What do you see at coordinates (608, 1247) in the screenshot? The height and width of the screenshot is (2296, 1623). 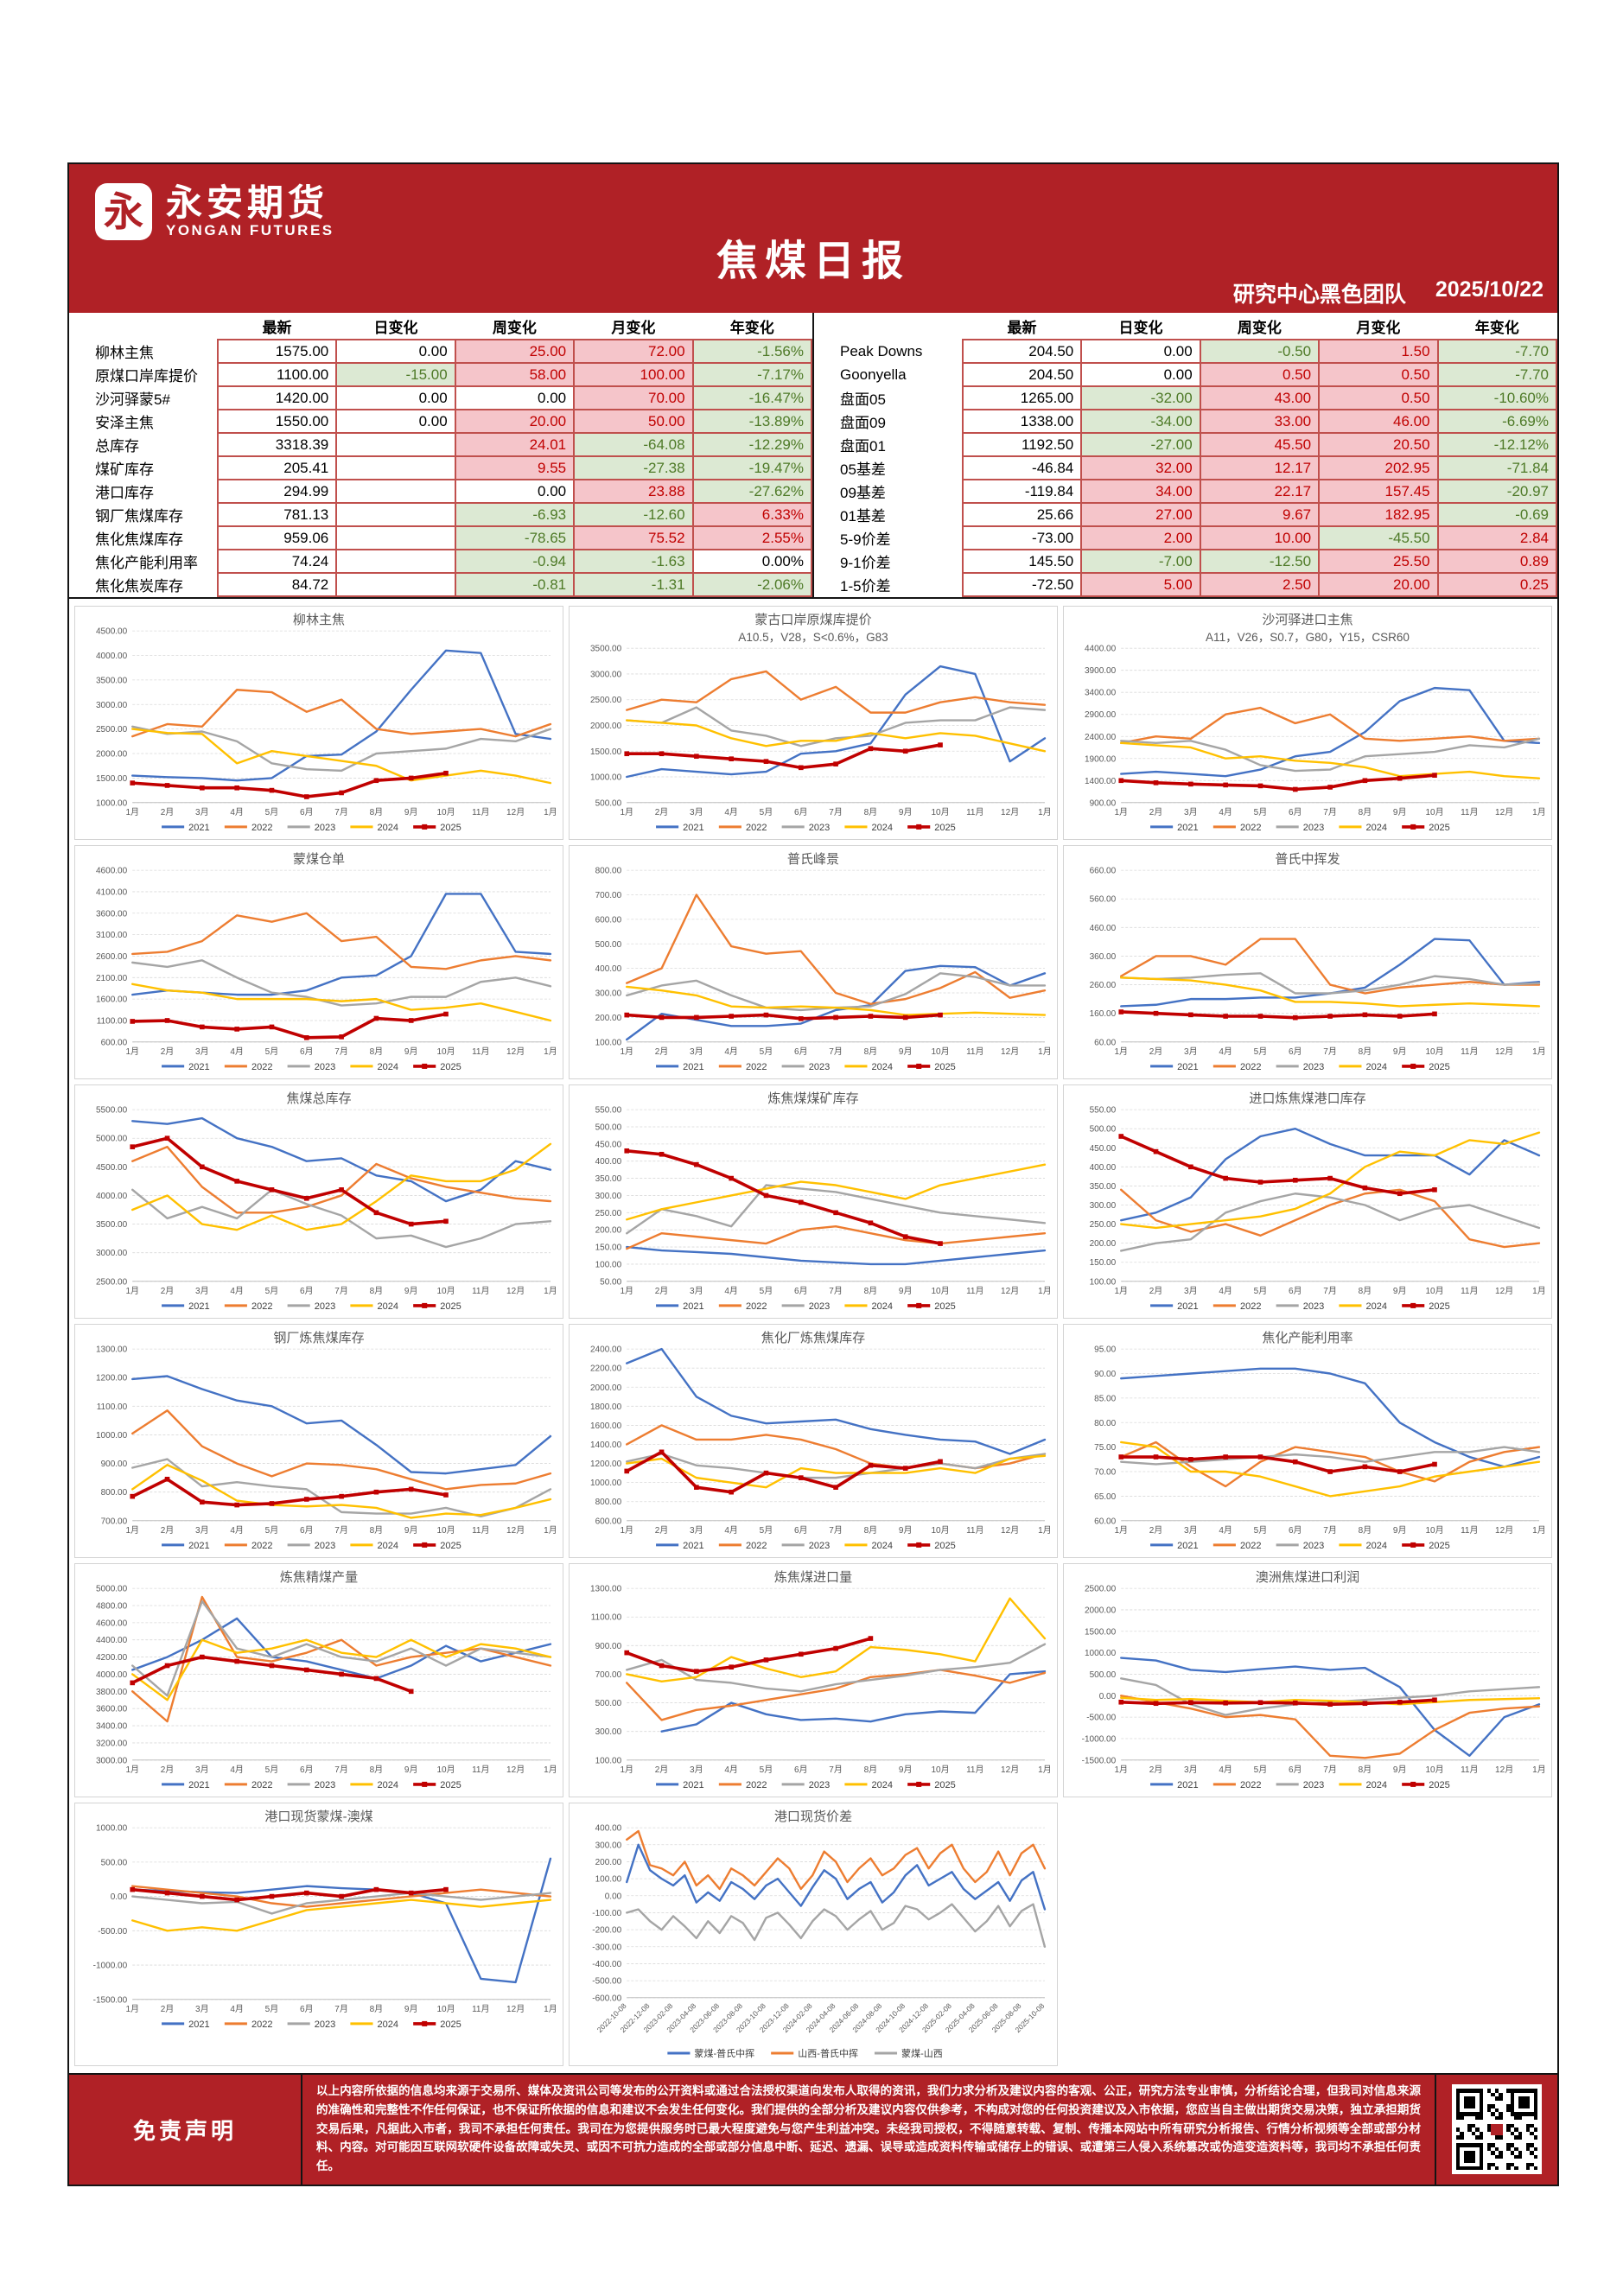 I see `y-tick-label: 150.00` at bounding box center [608, 1247].